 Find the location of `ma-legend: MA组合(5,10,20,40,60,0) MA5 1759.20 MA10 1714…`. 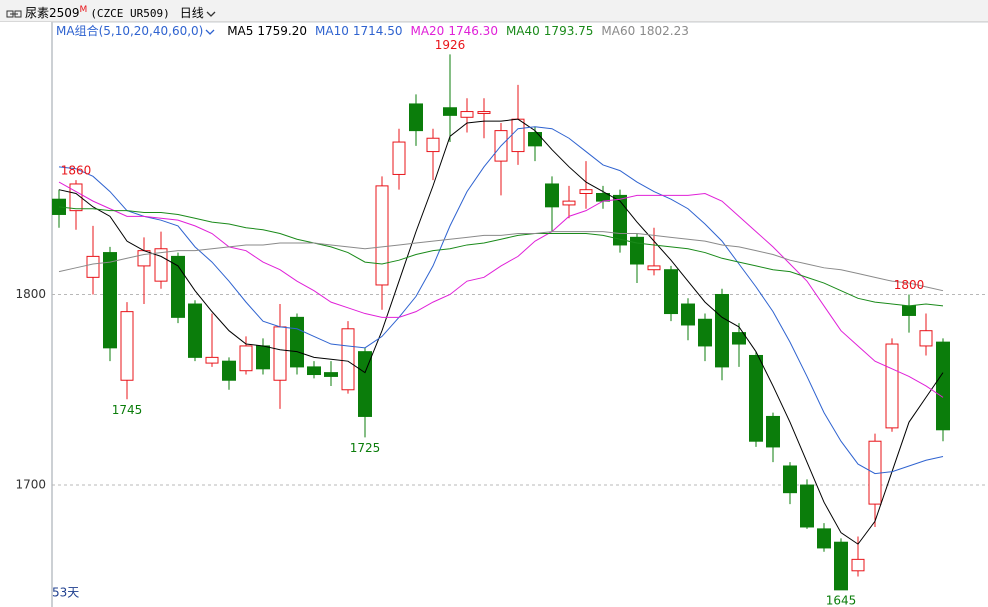

ma-legend: MA组合(5,10,20,40,60,0) MA5 1759.20 MA10 1714… is located at coordinates (376, 31).